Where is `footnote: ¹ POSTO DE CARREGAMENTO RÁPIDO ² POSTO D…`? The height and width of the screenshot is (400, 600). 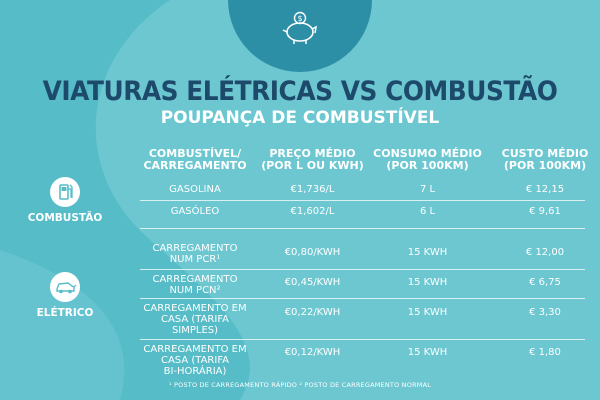 footnote: ¹ POSTO DE CARREGAMENTO RÁPIDO ² POSTO D… is located at coordinates (300, 385).